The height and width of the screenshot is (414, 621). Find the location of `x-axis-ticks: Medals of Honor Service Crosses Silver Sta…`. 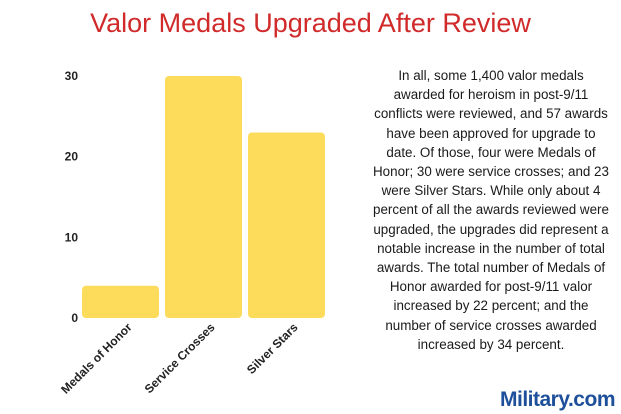

x-axis-ticks: Medals of Honor Service Crosses Silver Sta… is located at coordinates (179, 358).